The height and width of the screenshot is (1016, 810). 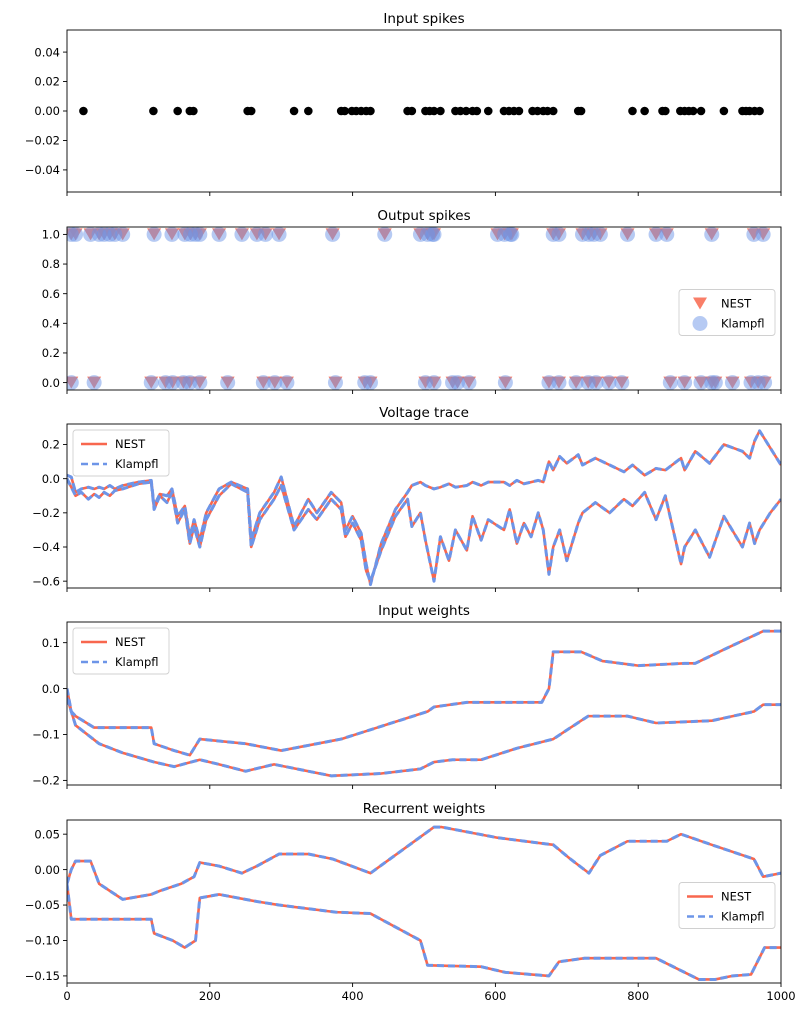 I want to click on x-tick-label: 0, so click(x=66, y=996).